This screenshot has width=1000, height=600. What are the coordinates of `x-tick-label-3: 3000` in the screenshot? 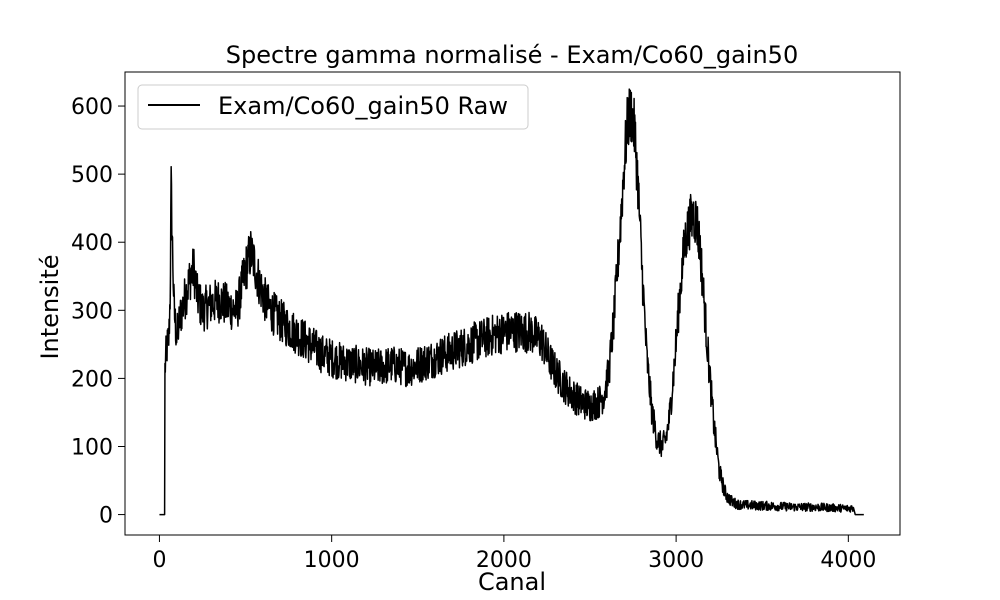 It's located at (676, 560).